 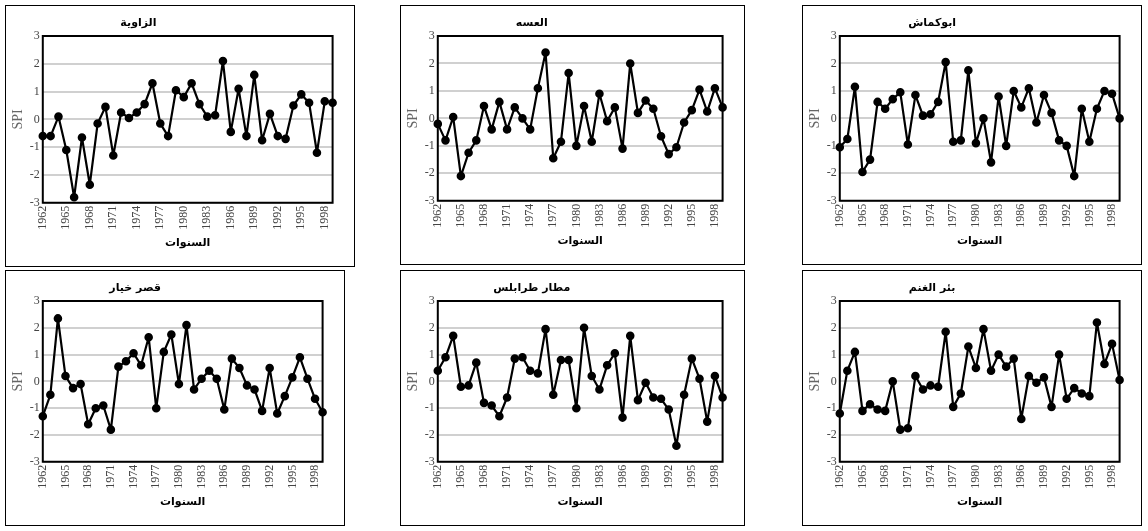 What do you see at coordinates (429, 434) in the screenshot?
I see `y-tick-label: -2` at bounding box center [429, 434].